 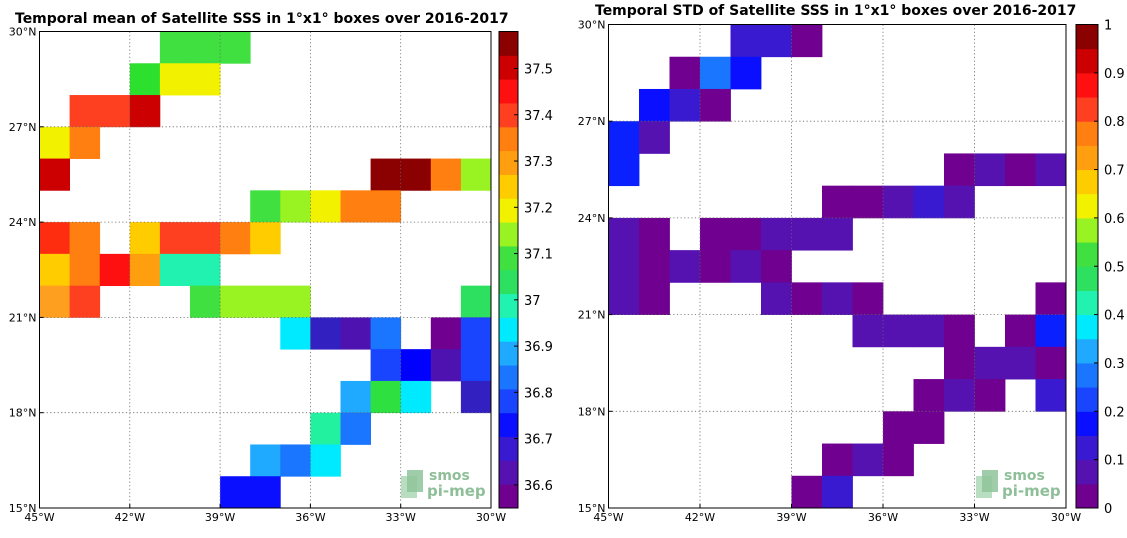 I want to click on logo-text-smos: smos, so click(x=449, y=476).